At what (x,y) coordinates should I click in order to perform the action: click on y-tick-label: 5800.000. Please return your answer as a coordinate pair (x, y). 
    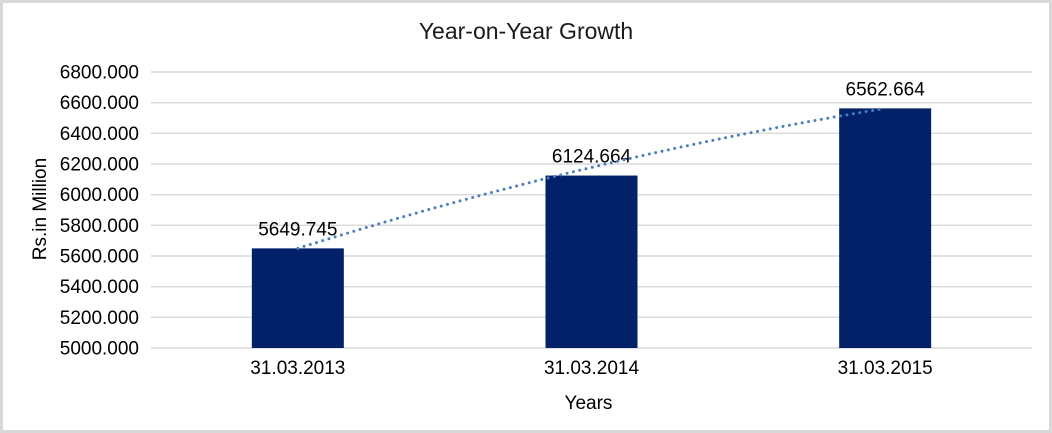
    Looking at the image, I should click on (99, 226).